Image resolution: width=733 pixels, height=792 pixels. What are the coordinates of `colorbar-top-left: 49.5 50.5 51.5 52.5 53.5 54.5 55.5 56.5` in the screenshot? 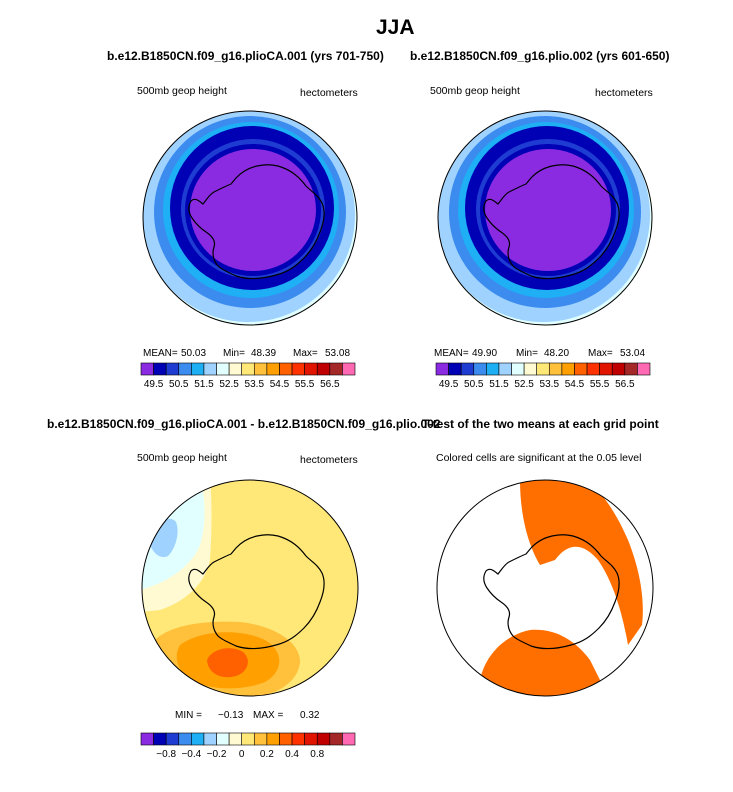 It's located at (248, 376).